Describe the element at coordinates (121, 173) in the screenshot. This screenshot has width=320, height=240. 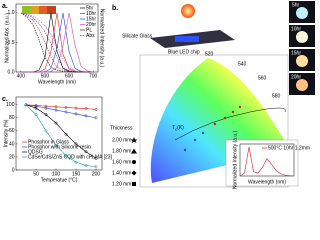
I see `thickness: 1.40 mm` at that location.